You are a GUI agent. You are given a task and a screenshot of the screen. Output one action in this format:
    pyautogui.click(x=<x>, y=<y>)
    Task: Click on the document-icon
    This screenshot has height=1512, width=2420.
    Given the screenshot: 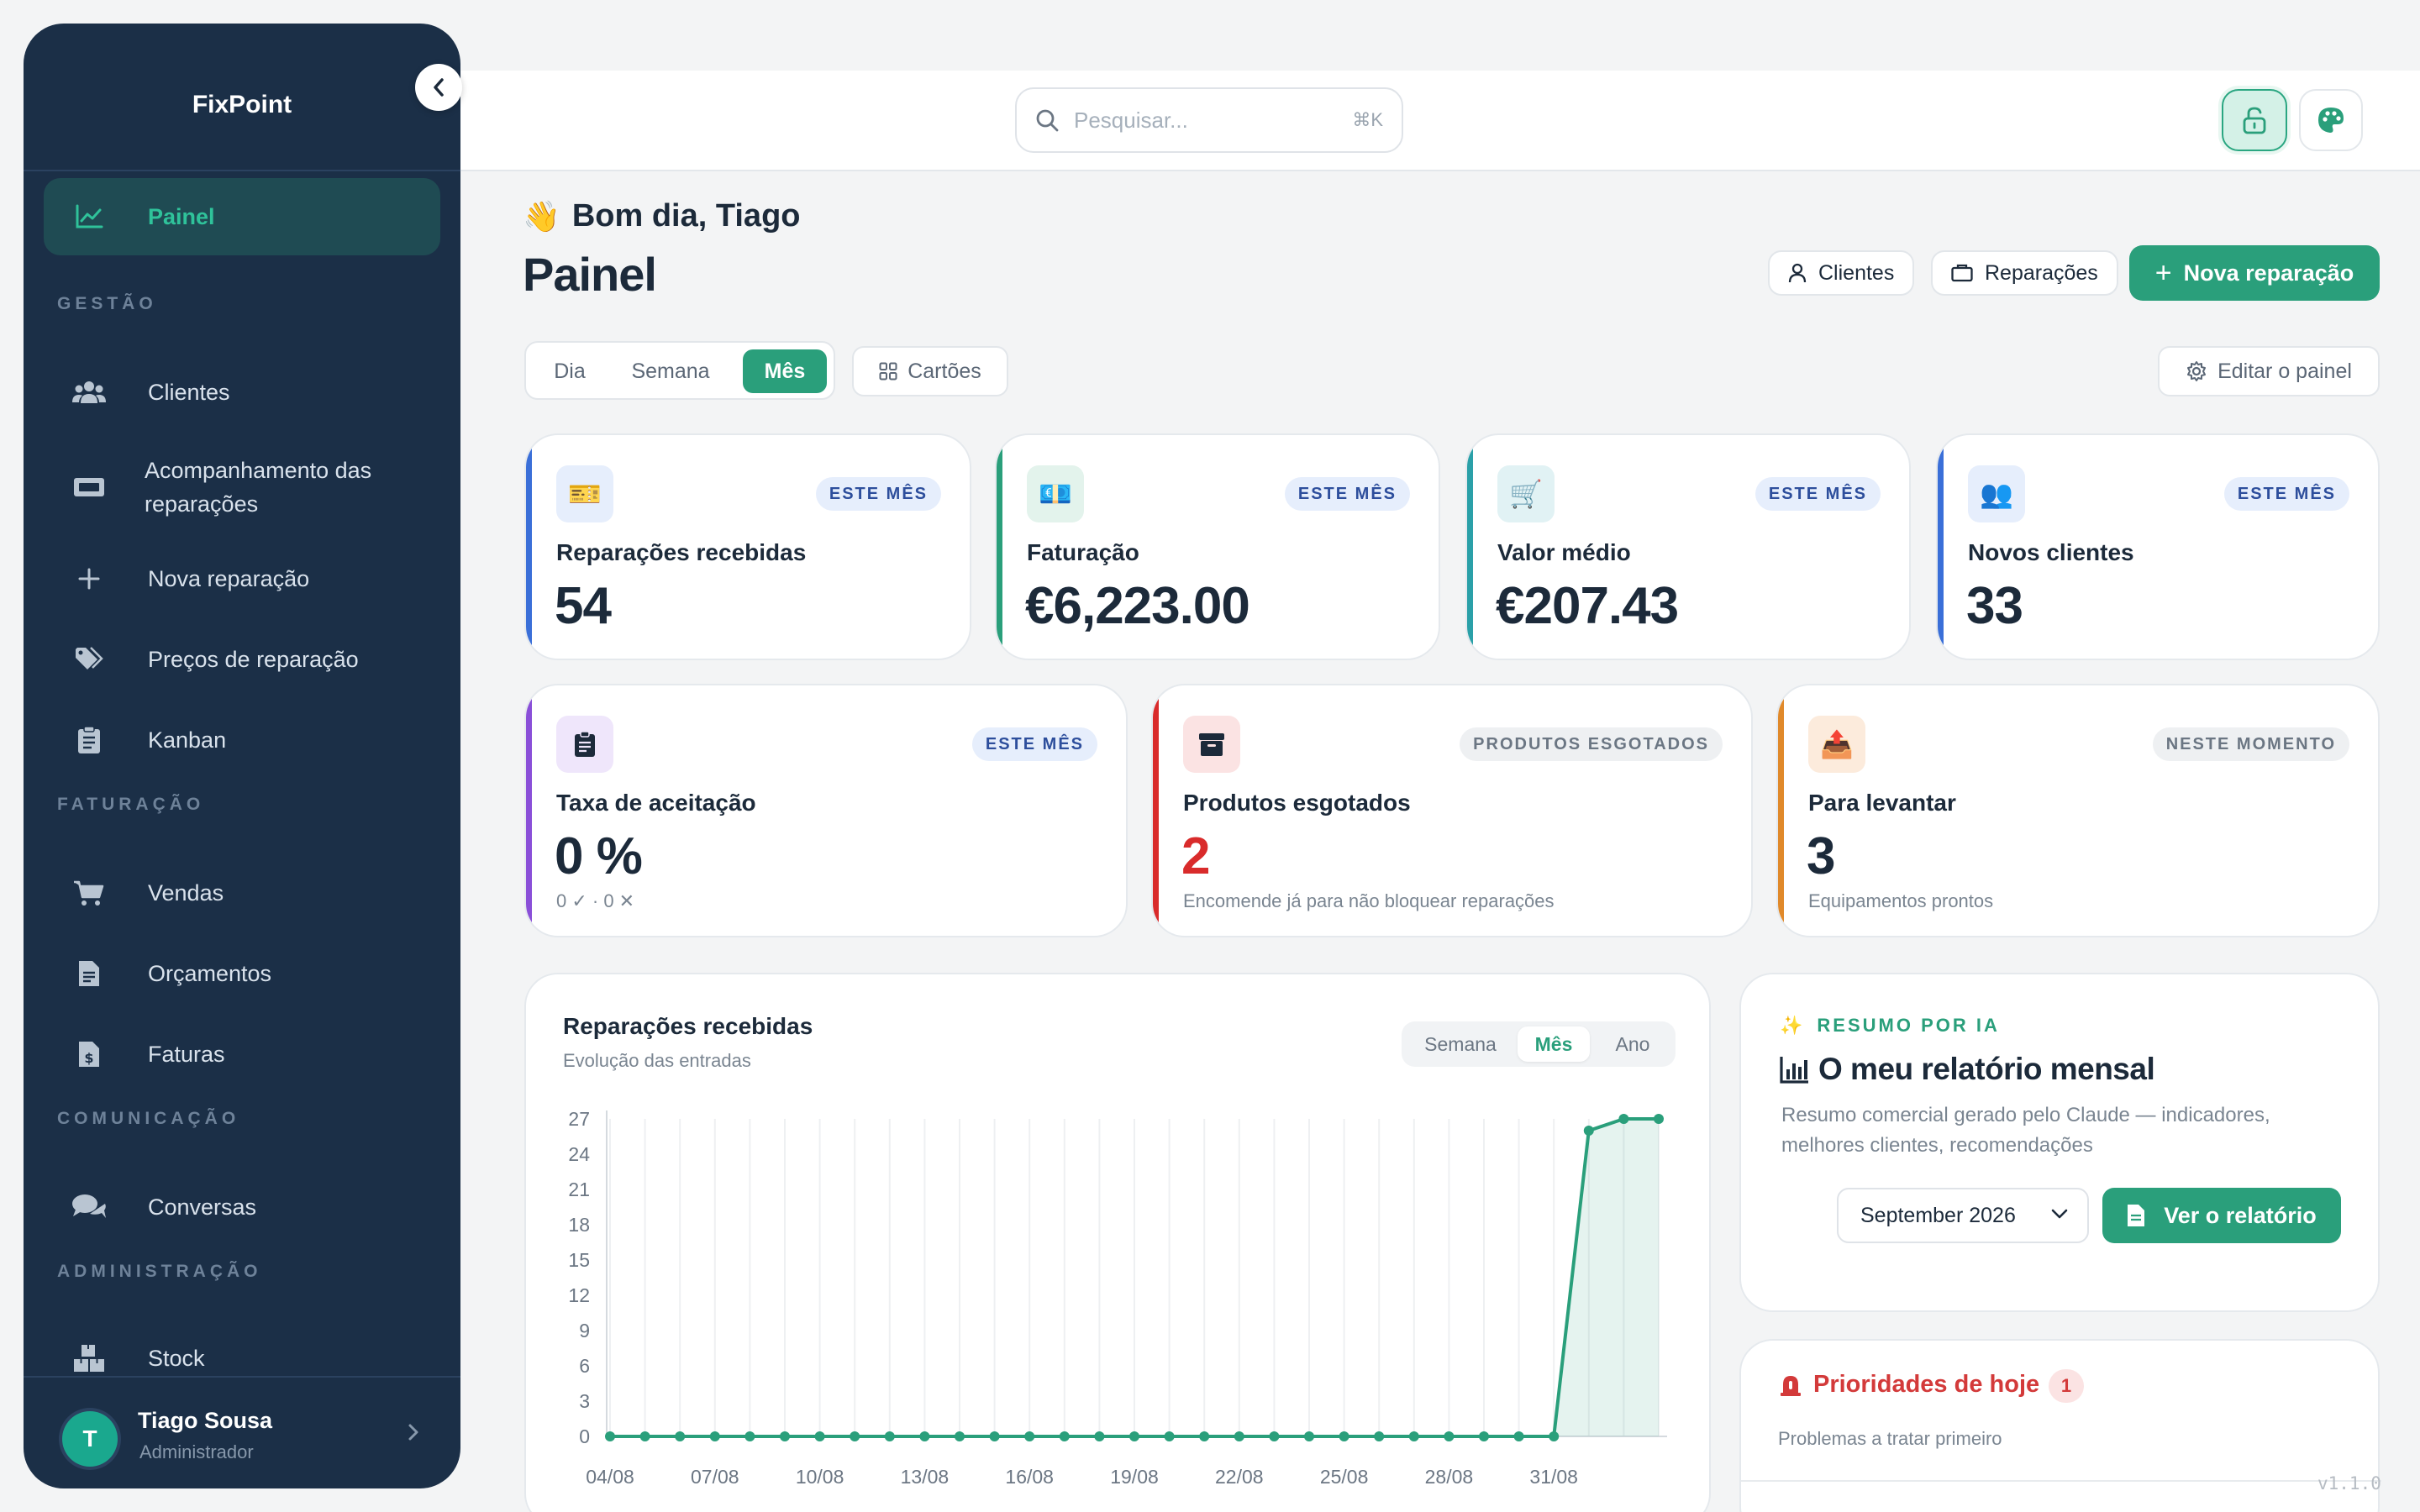 What is the action you would take?
    pyautogui.click(x=2136, y=1215)
    